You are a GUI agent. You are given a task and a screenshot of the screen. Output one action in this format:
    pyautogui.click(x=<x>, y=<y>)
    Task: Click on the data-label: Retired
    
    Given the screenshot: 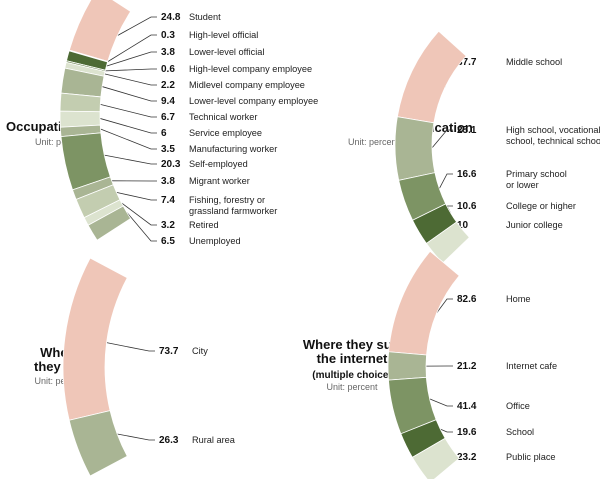 What is the action you would take?
    pyautogui.click(x=204, y=225)
    